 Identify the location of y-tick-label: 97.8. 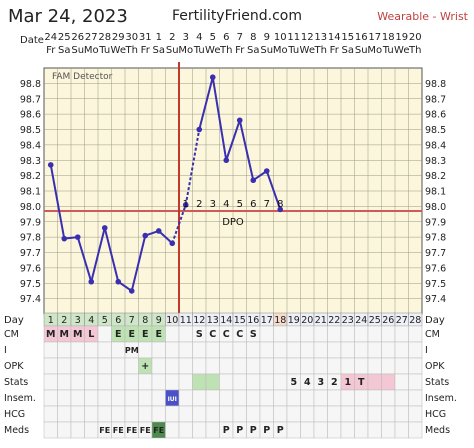
(30, 238).